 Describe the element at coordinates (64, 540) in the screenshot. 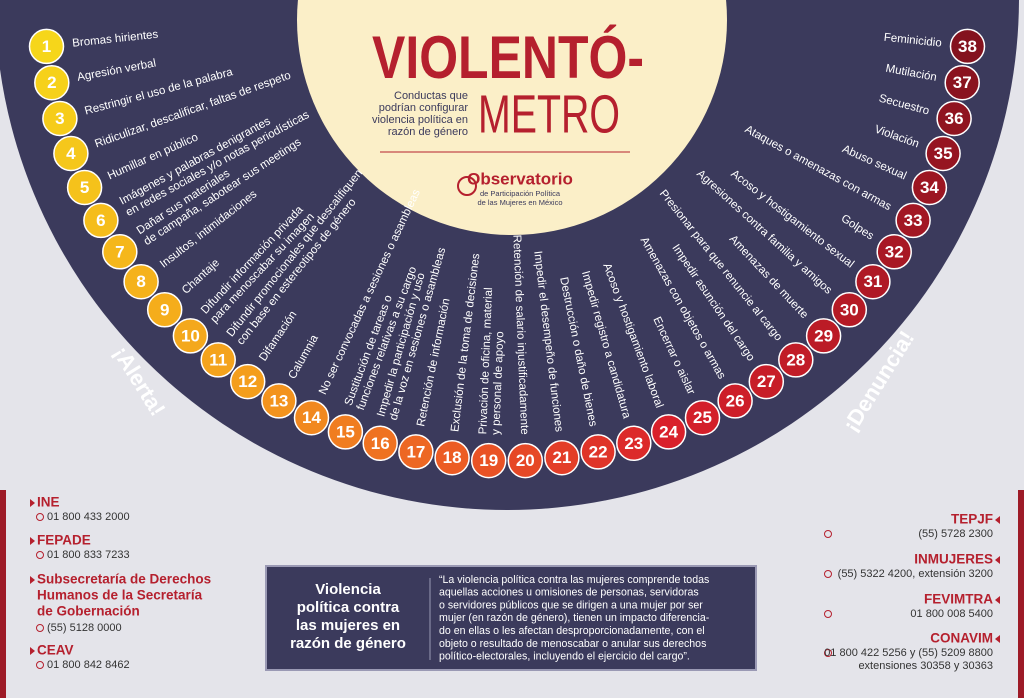

I see `contact-name: FEPADE` at that location.